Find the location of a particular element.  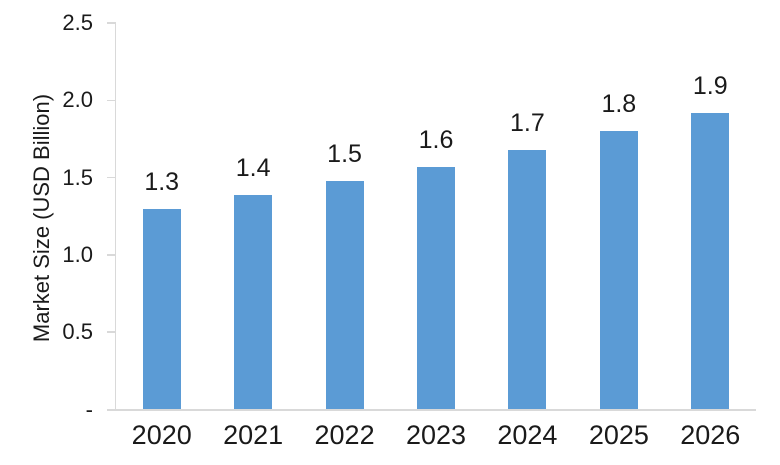

y-axis-line is located at coordinates (115, 216).